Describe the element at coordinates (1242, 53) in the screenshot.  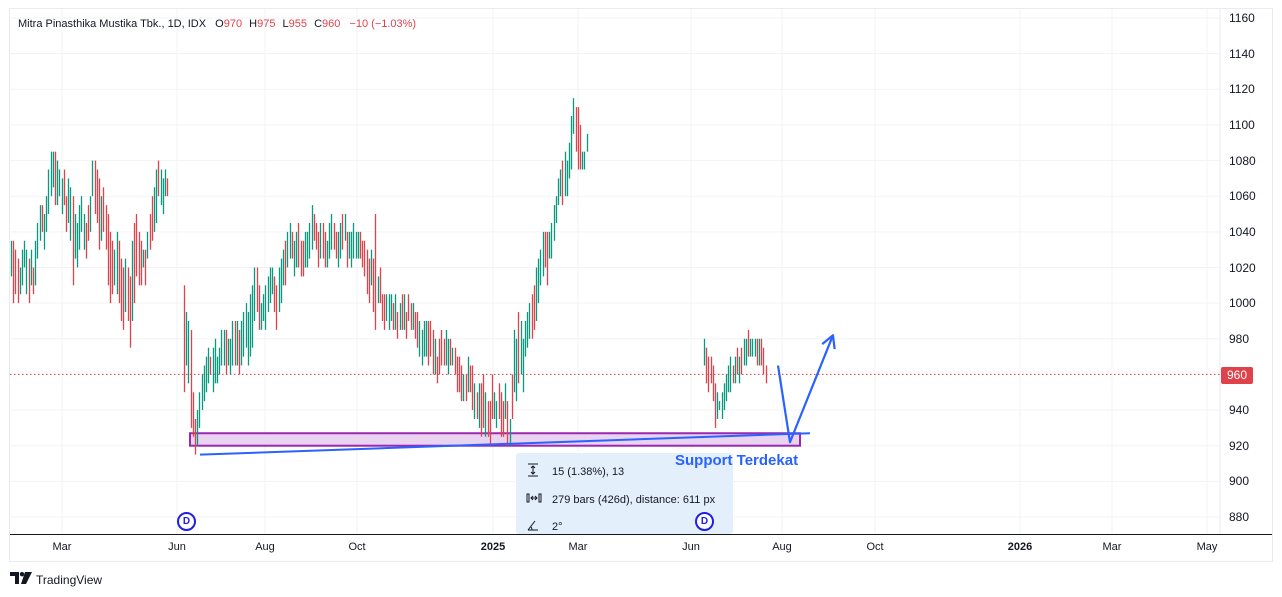
I see `price-tick-label: 1140` at that location.